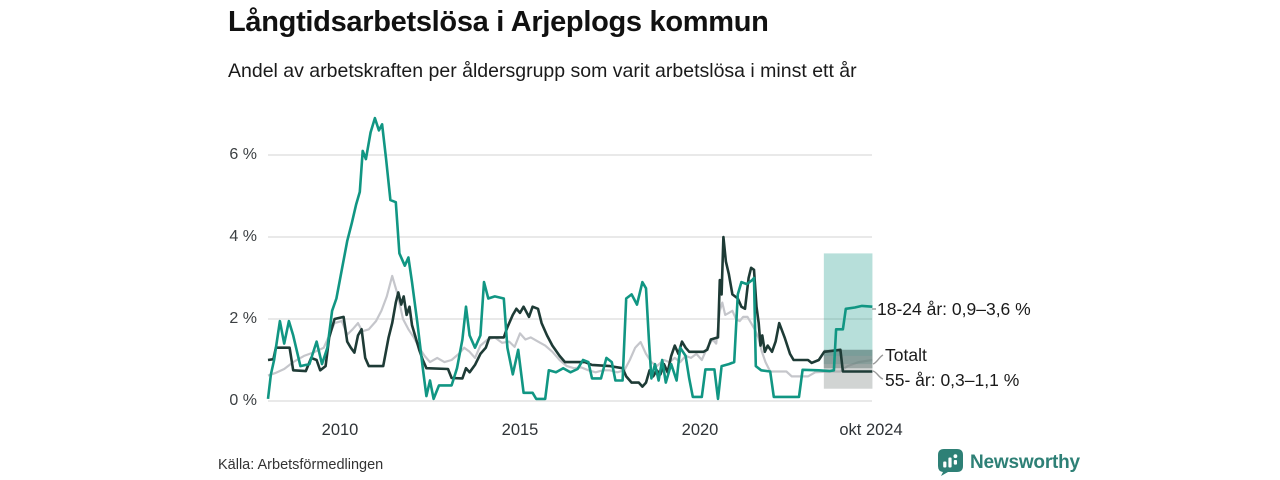 Image resolution: width=1280 pixels, height=480 pixels. I want to click on y-axis-tick-0: 0 %, so click(243, 400).